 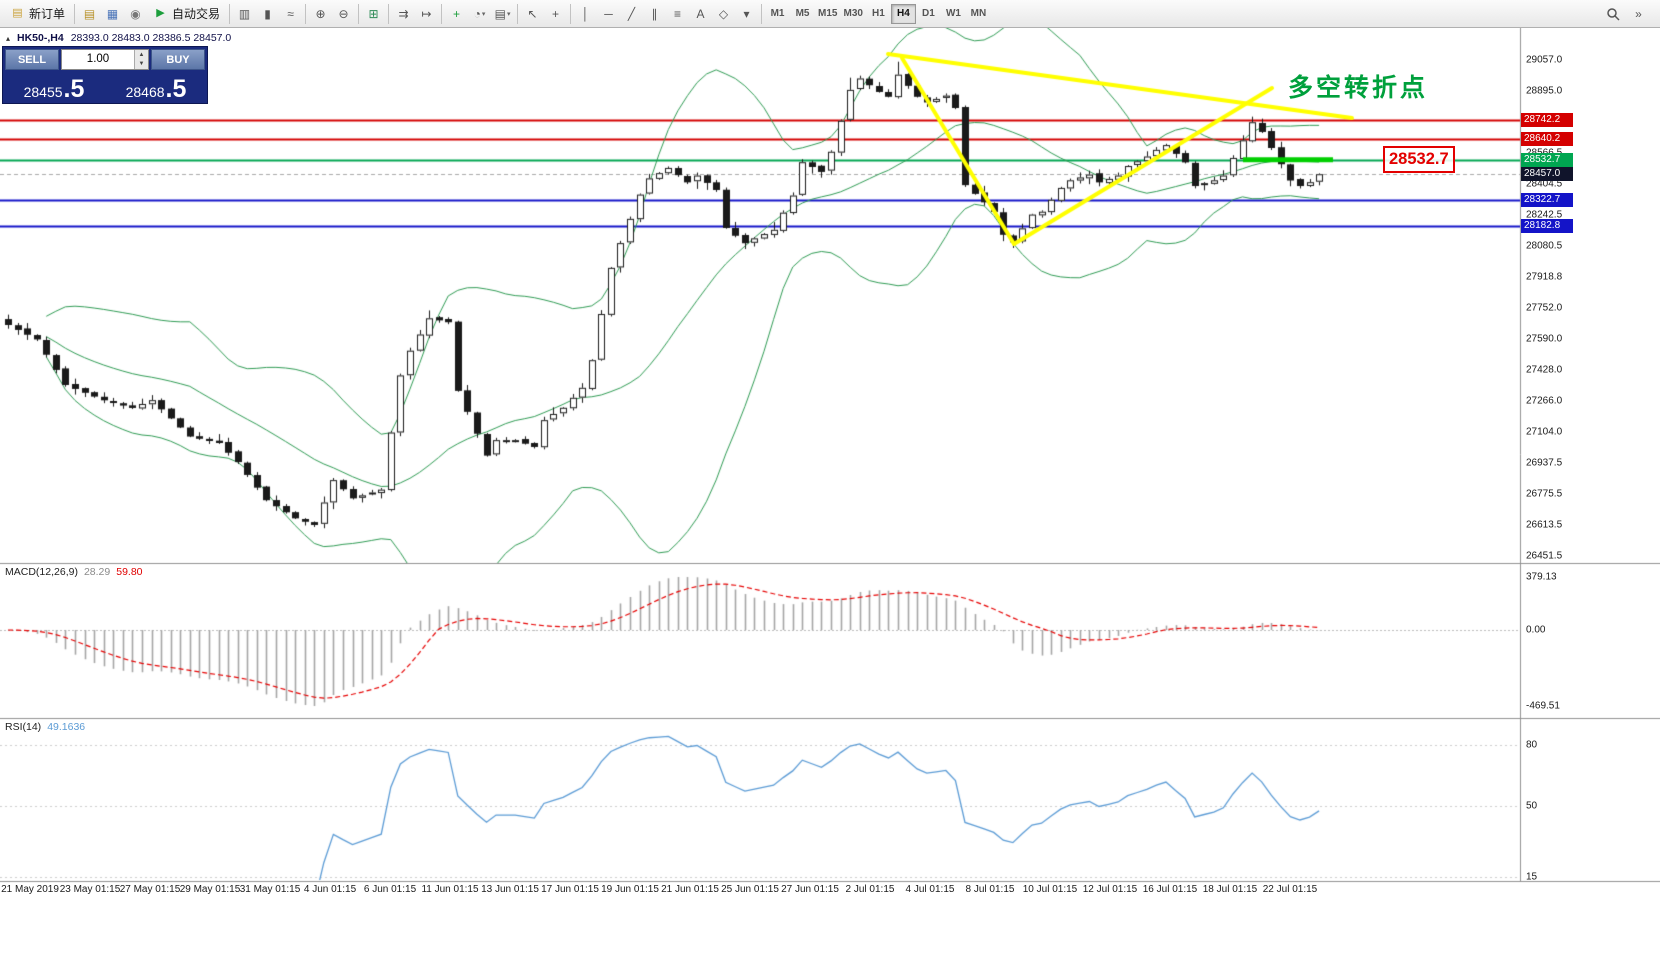 I want to click on auto-trading-play-icon: ▶, so click(x=160, y=13).